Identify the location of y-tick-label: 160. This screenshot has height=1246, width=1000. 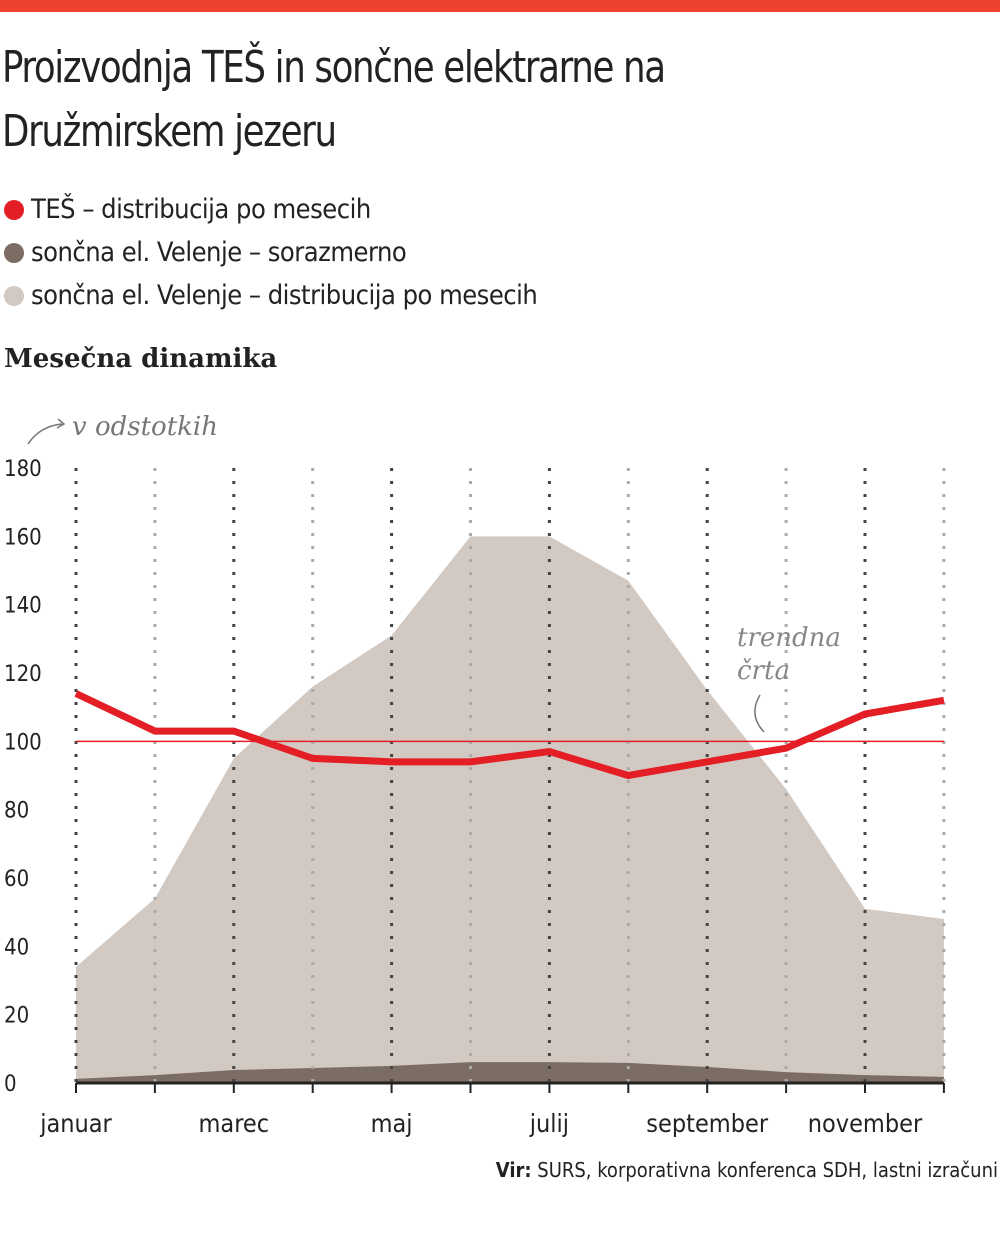
(23, 537).